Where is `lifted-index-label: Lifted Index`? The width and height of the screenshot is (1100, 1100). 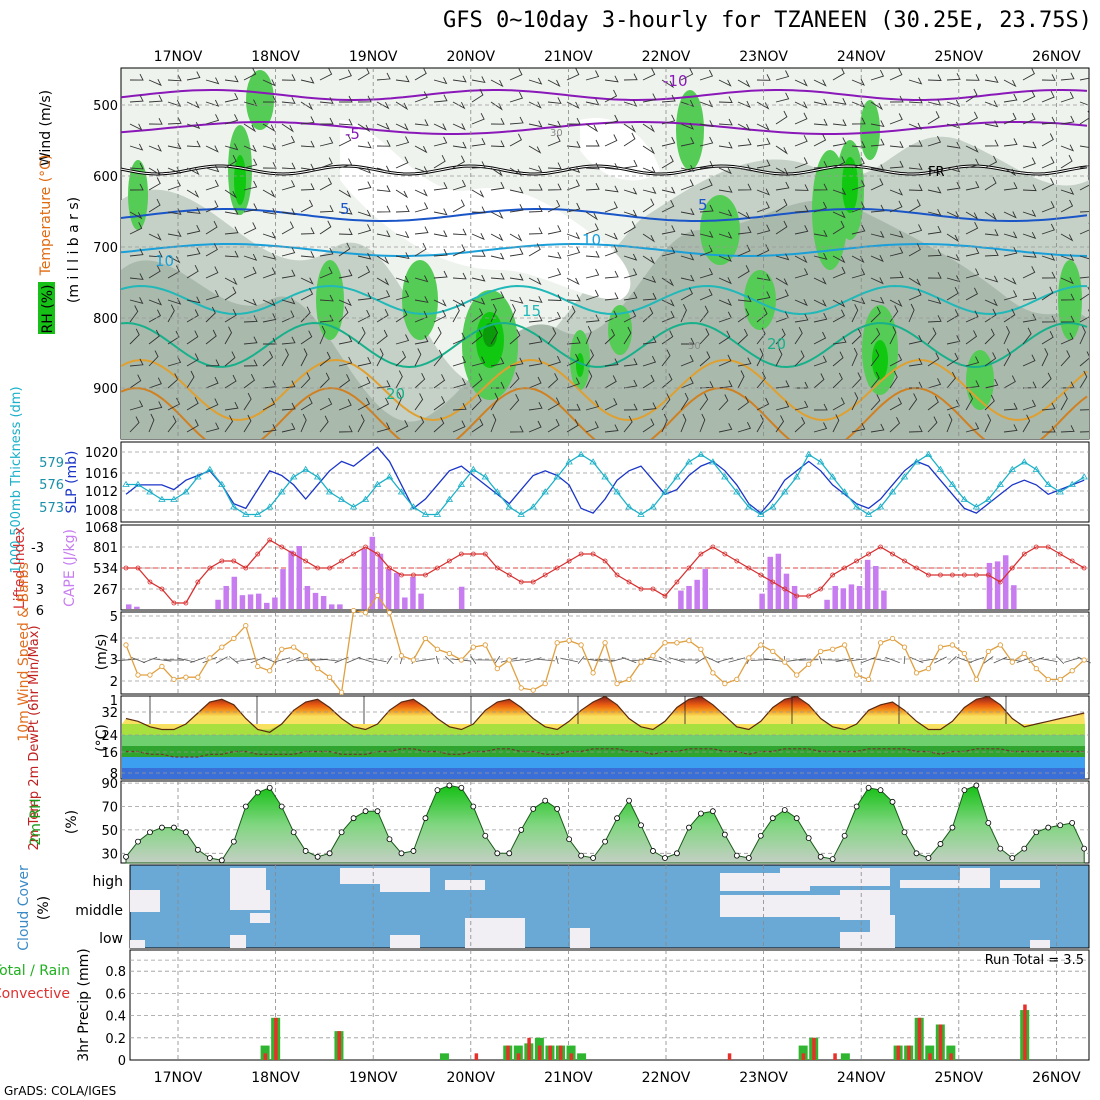
lifted-index-label: Lifted Index is located at coordinates (20, 568).